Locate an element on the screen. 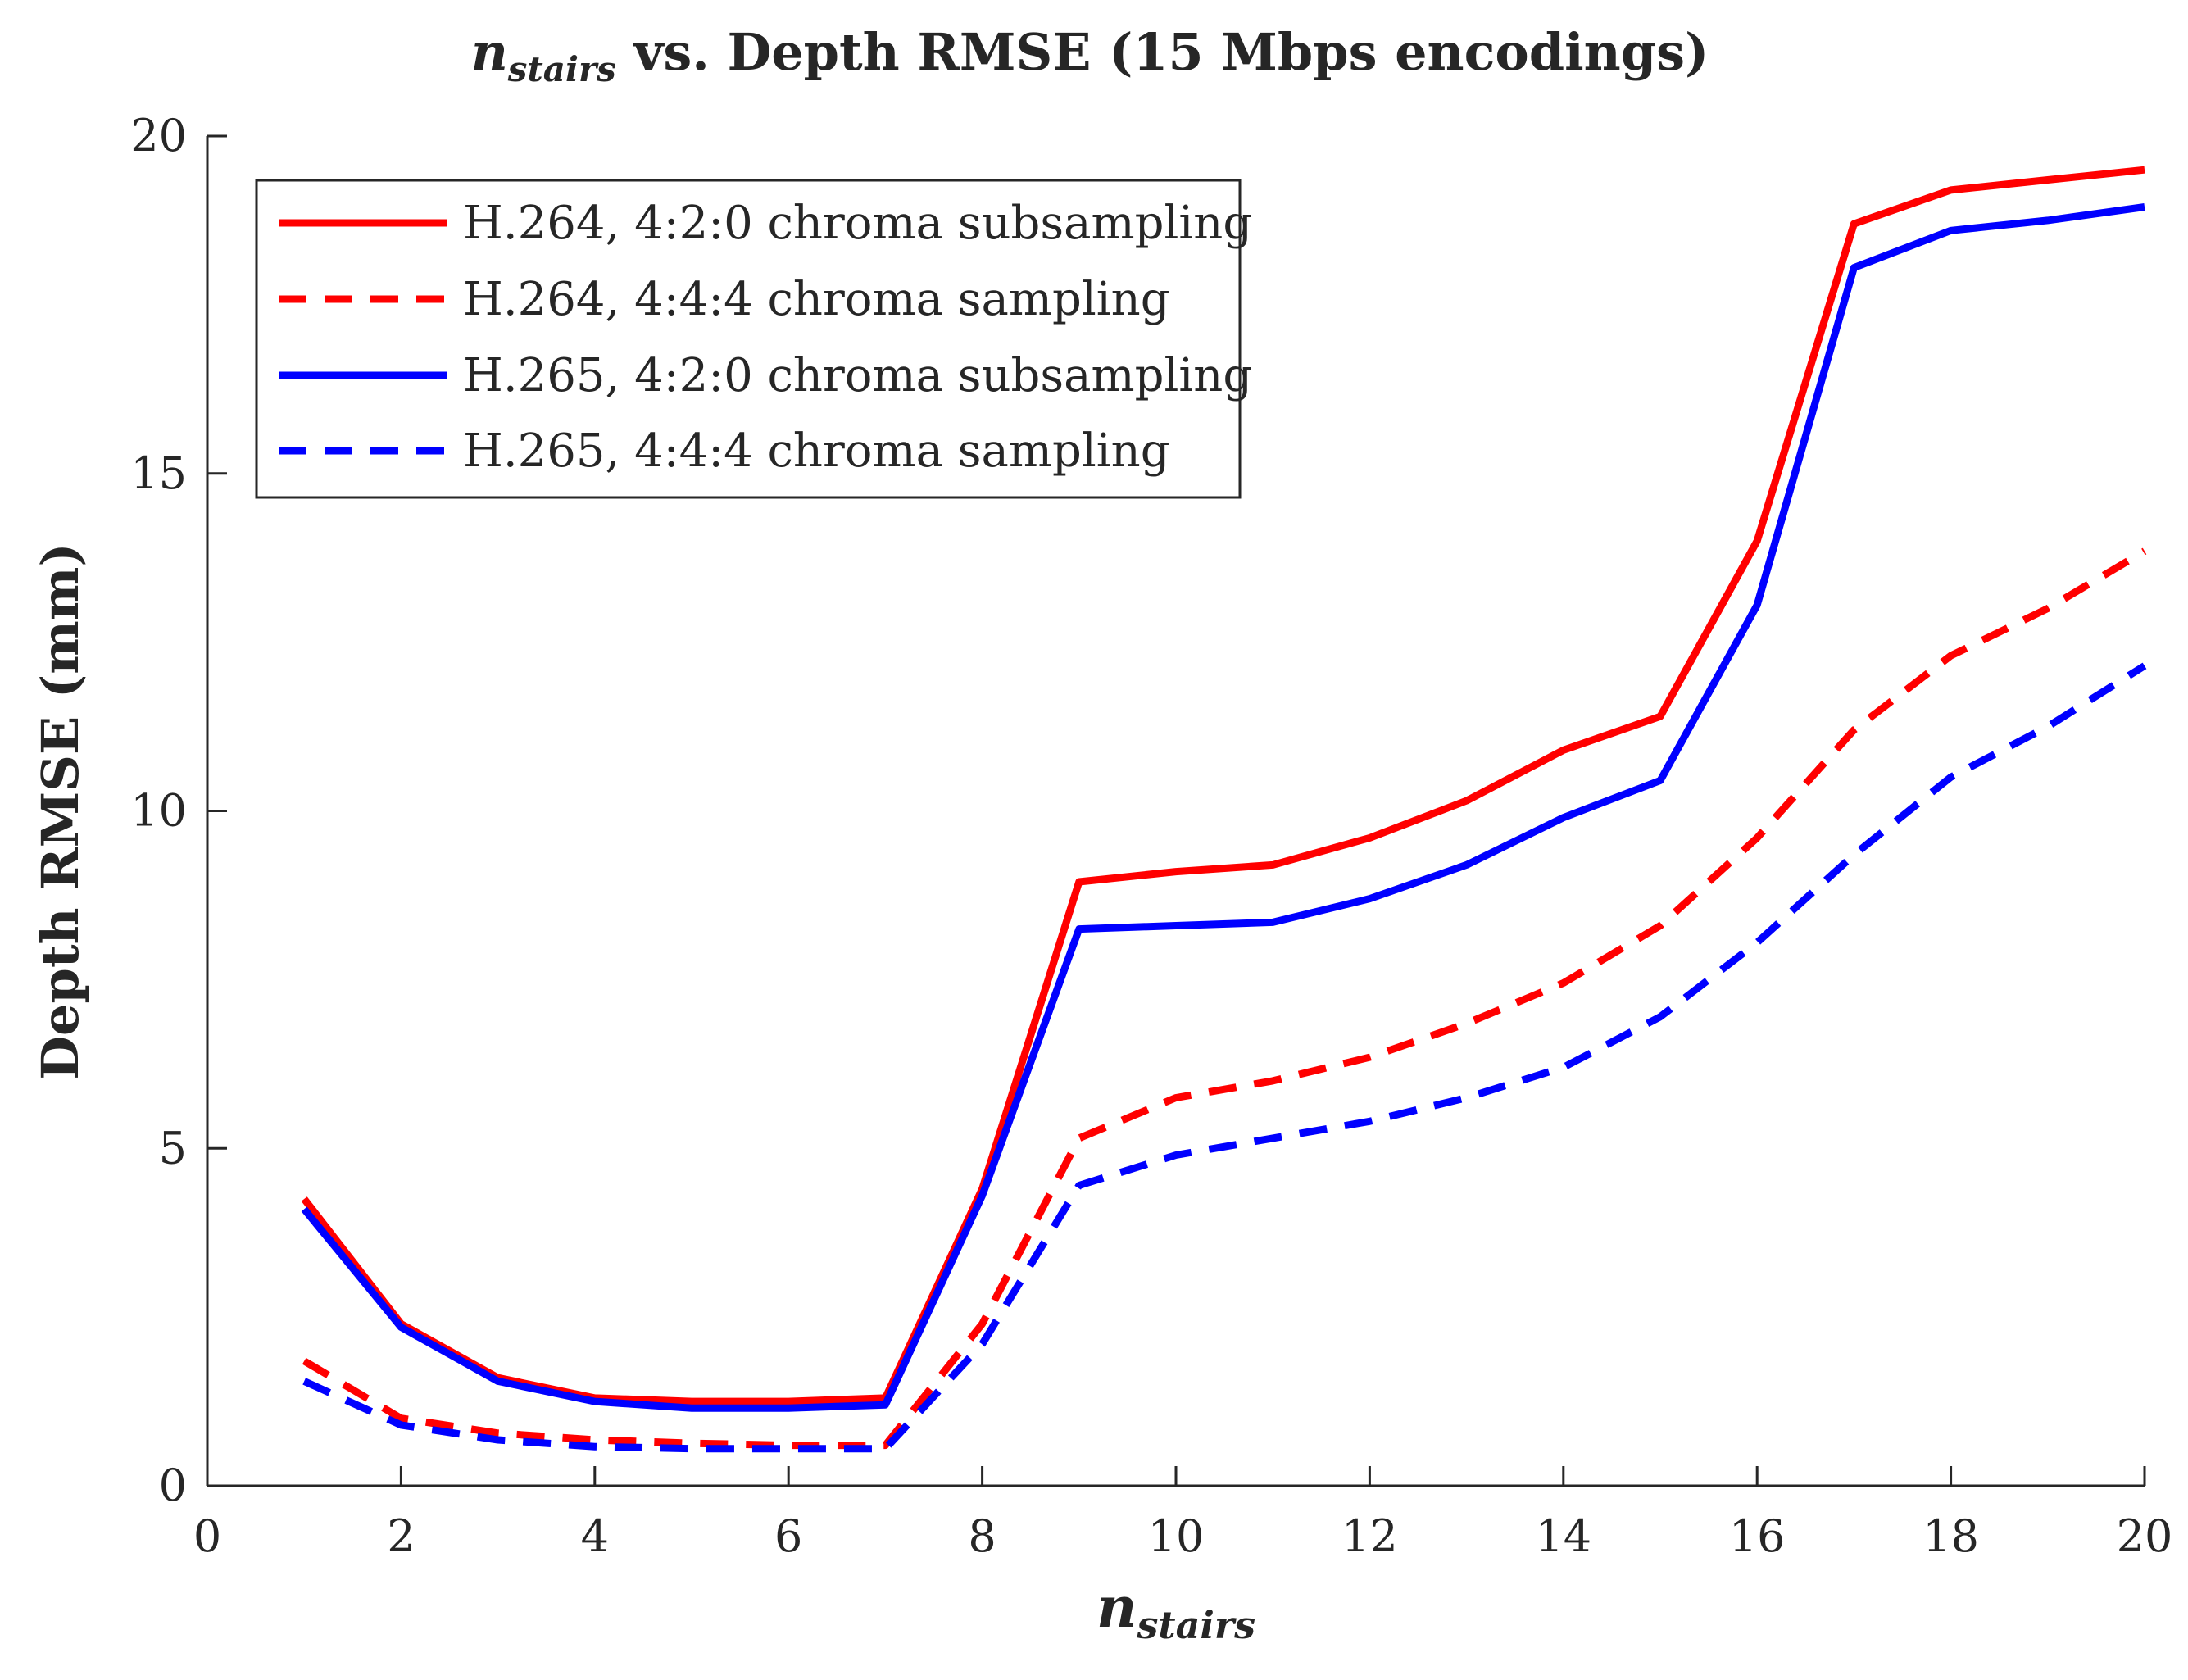 This screenshot has height=1680, width=2188. x-tick-label: 0 is located at coordinates (207, 1536).